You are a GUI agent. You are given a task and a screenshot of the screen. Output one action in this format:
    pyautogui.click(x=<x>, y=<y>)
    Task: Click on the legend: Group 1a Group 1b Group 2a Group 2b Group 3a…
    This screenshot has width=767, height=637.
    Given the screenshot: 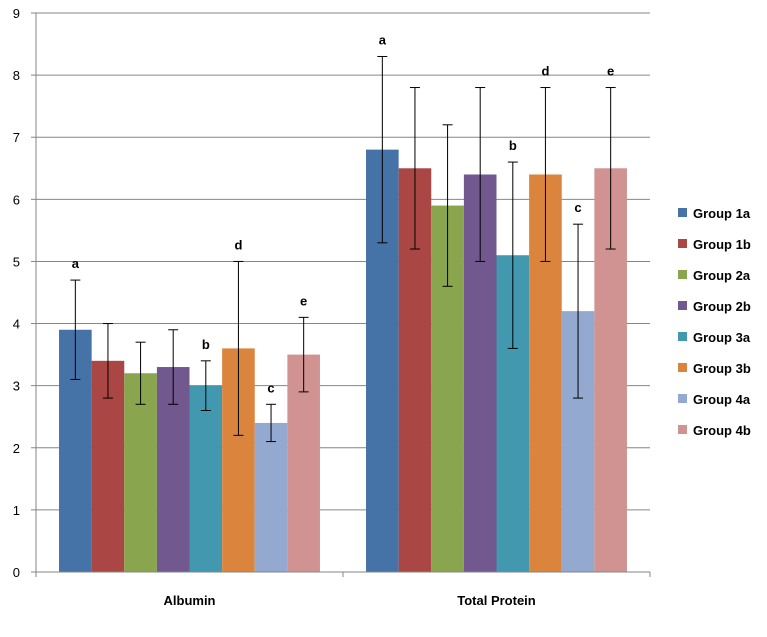 What is the action you would take?
    pyautogui.click(x=714, y=322)
    